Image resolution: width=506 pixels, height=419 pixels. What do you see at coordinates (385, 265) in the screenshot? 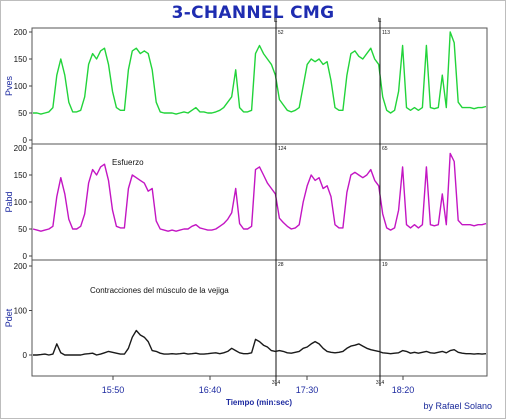
I see `marker-value-label: 19` at bounding box center [385, 265].